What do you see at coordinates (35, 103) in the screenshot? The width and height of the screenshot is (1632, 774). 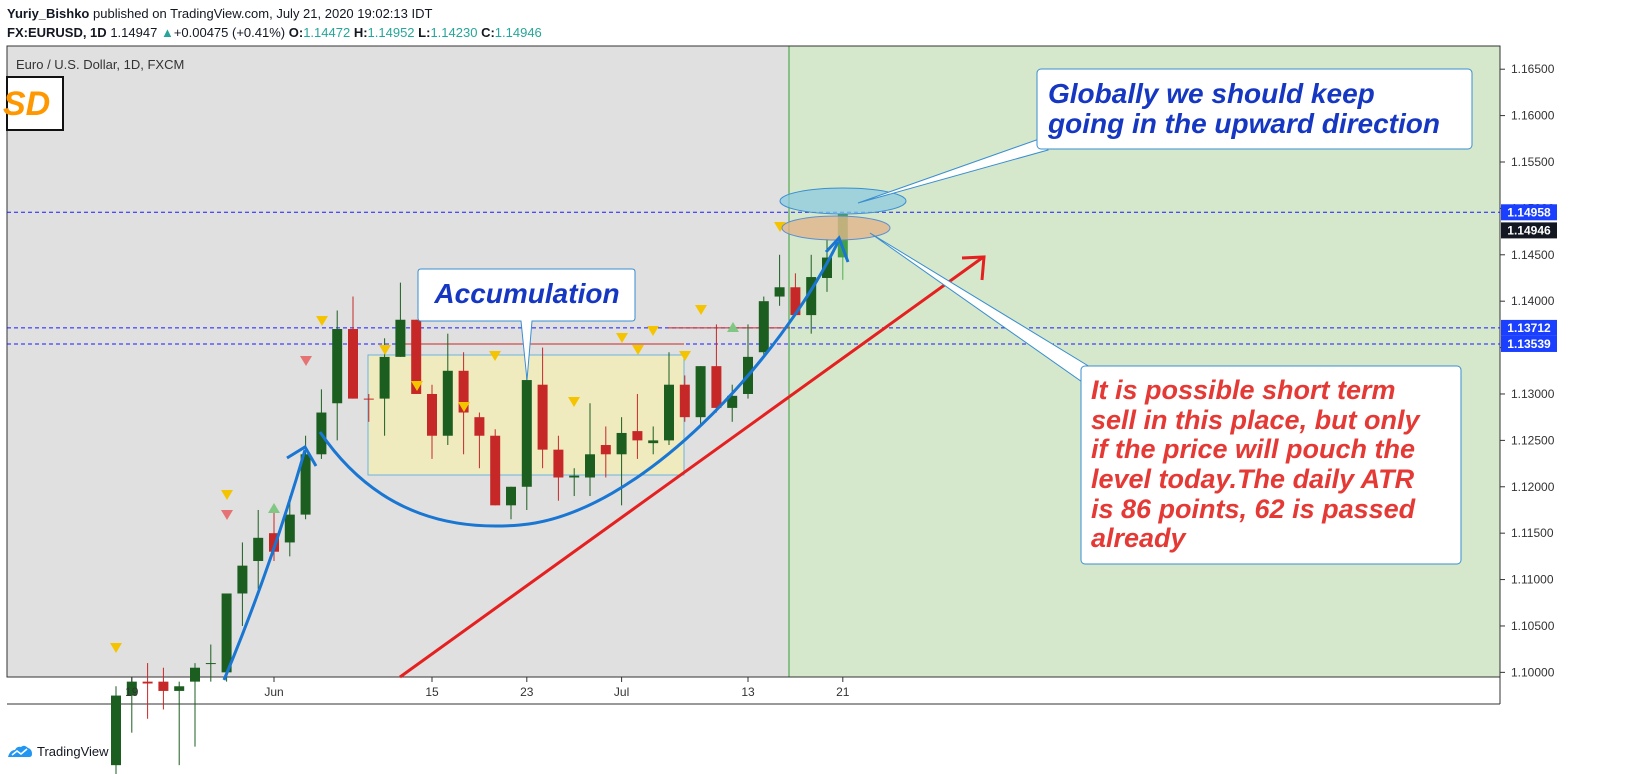 I see `logo-box` at bounding box center [35, 103].